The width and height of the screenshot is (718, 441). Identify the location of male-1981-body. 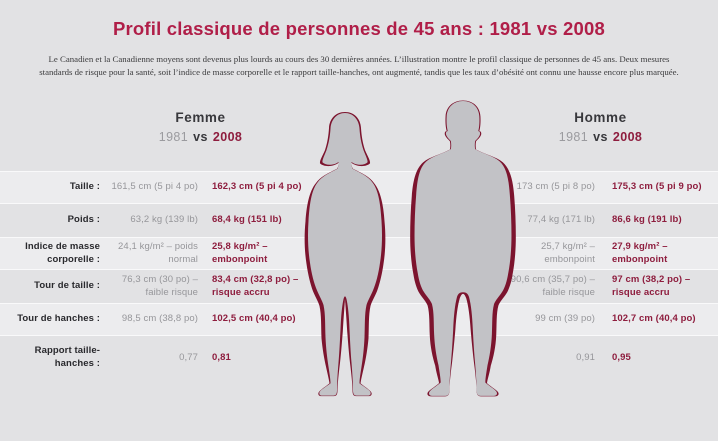
(463, 248).